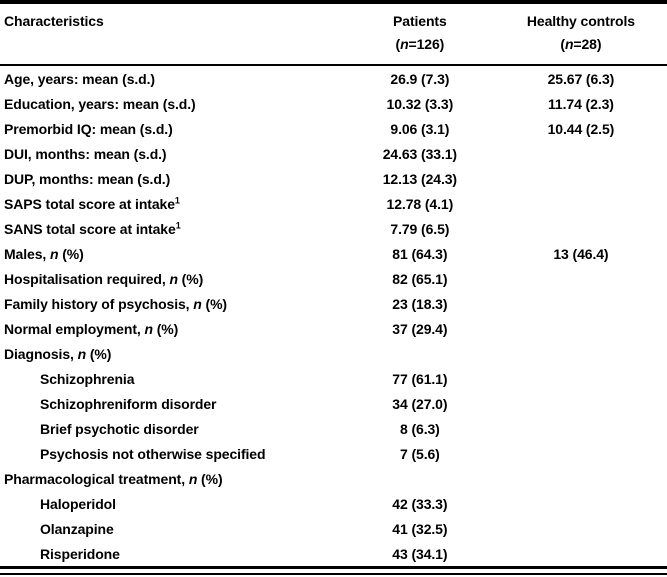  Describe the element at coordinates (333, 378) in the screenshot. I see `table-row: Schizophrenia 77 (61.1)` at that location.